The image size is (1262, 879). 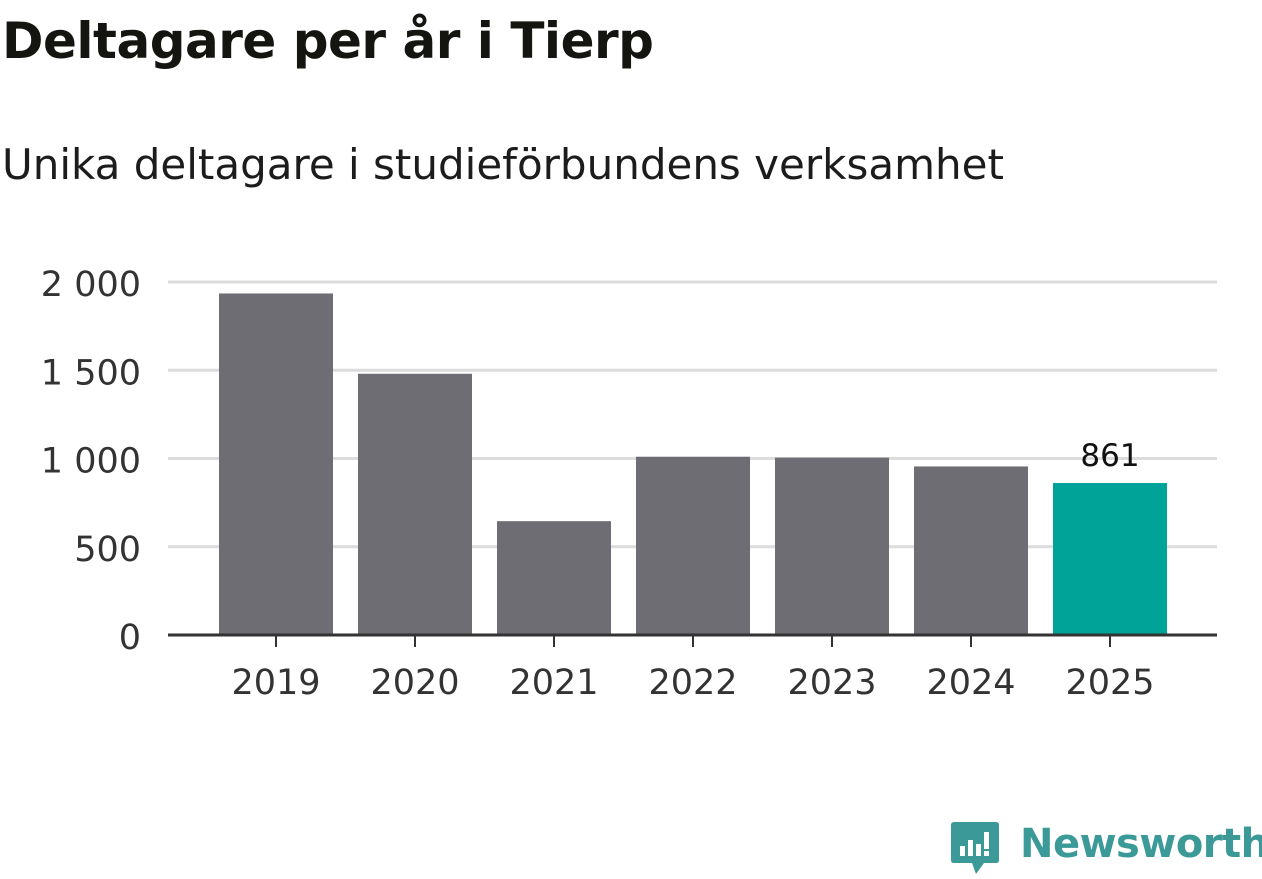 What do you see at coordinates (414, 683) in the screenshot?
I see `x-tick-label: 2020` at bounding box center [414, 683].